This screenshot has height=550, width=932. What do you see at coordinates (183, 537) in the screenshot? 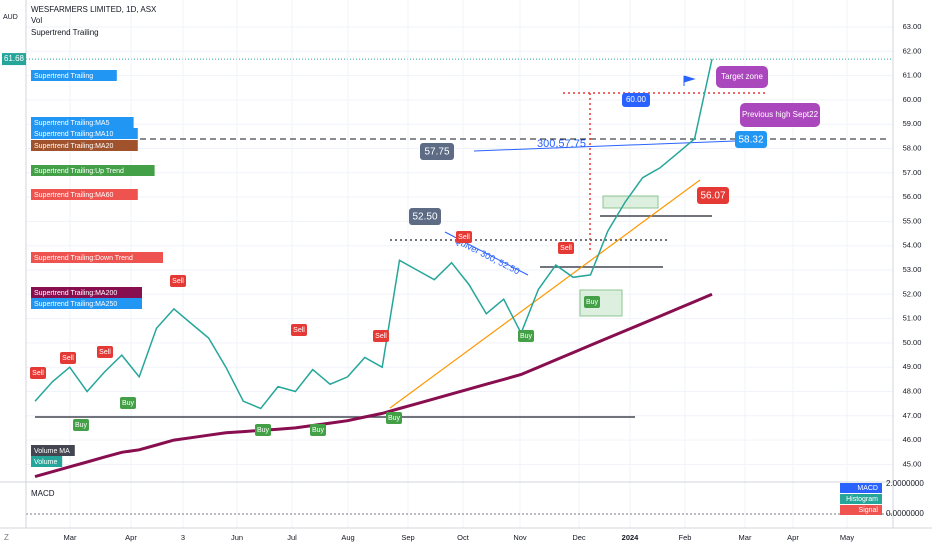
I see `time-tick-label: 3` at bounding box center [183, 537].